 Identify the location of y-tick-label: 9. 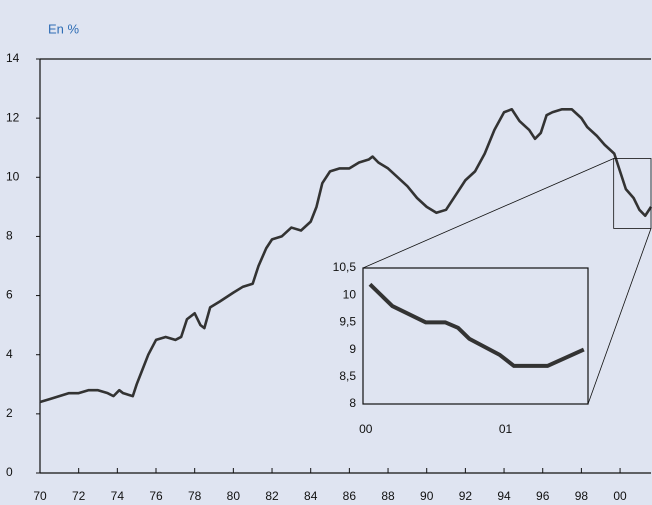
(352, 349).